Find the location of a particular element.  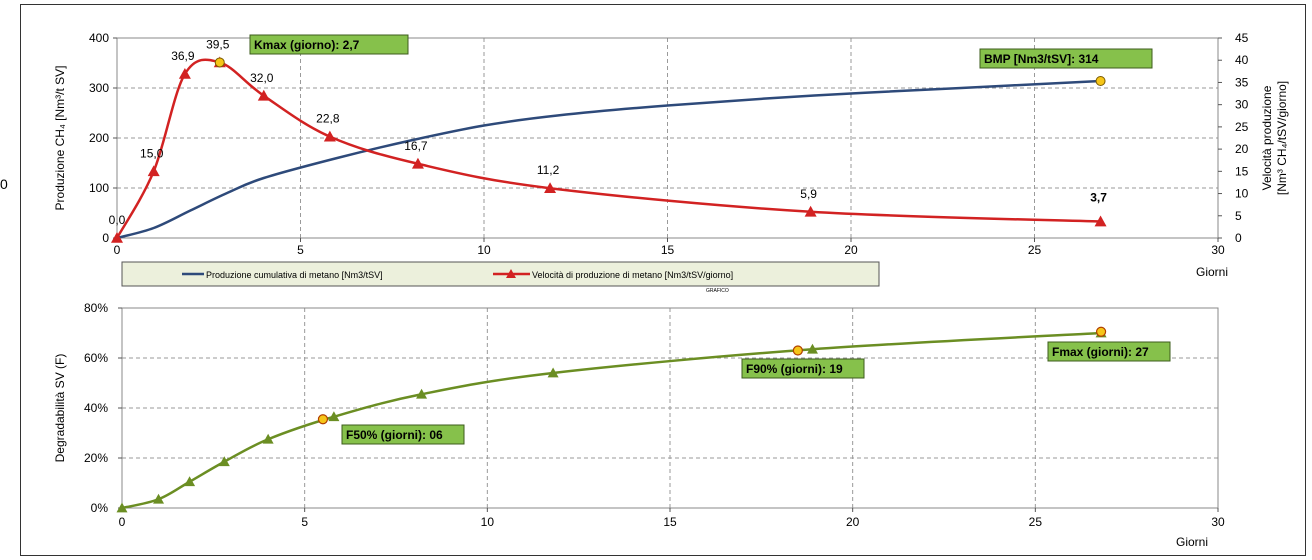

top-x-tick-label: 15 is located at coordinates (668, 250).